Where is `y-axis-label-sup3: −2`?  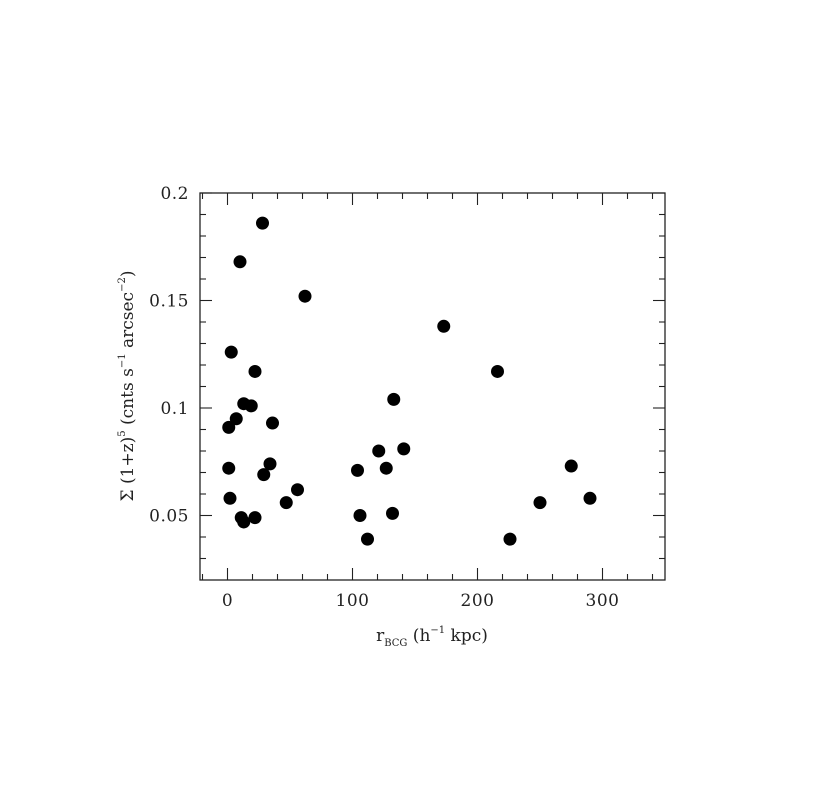 y-axis-label-sup3: −2 is located at coordinates (122, 284).